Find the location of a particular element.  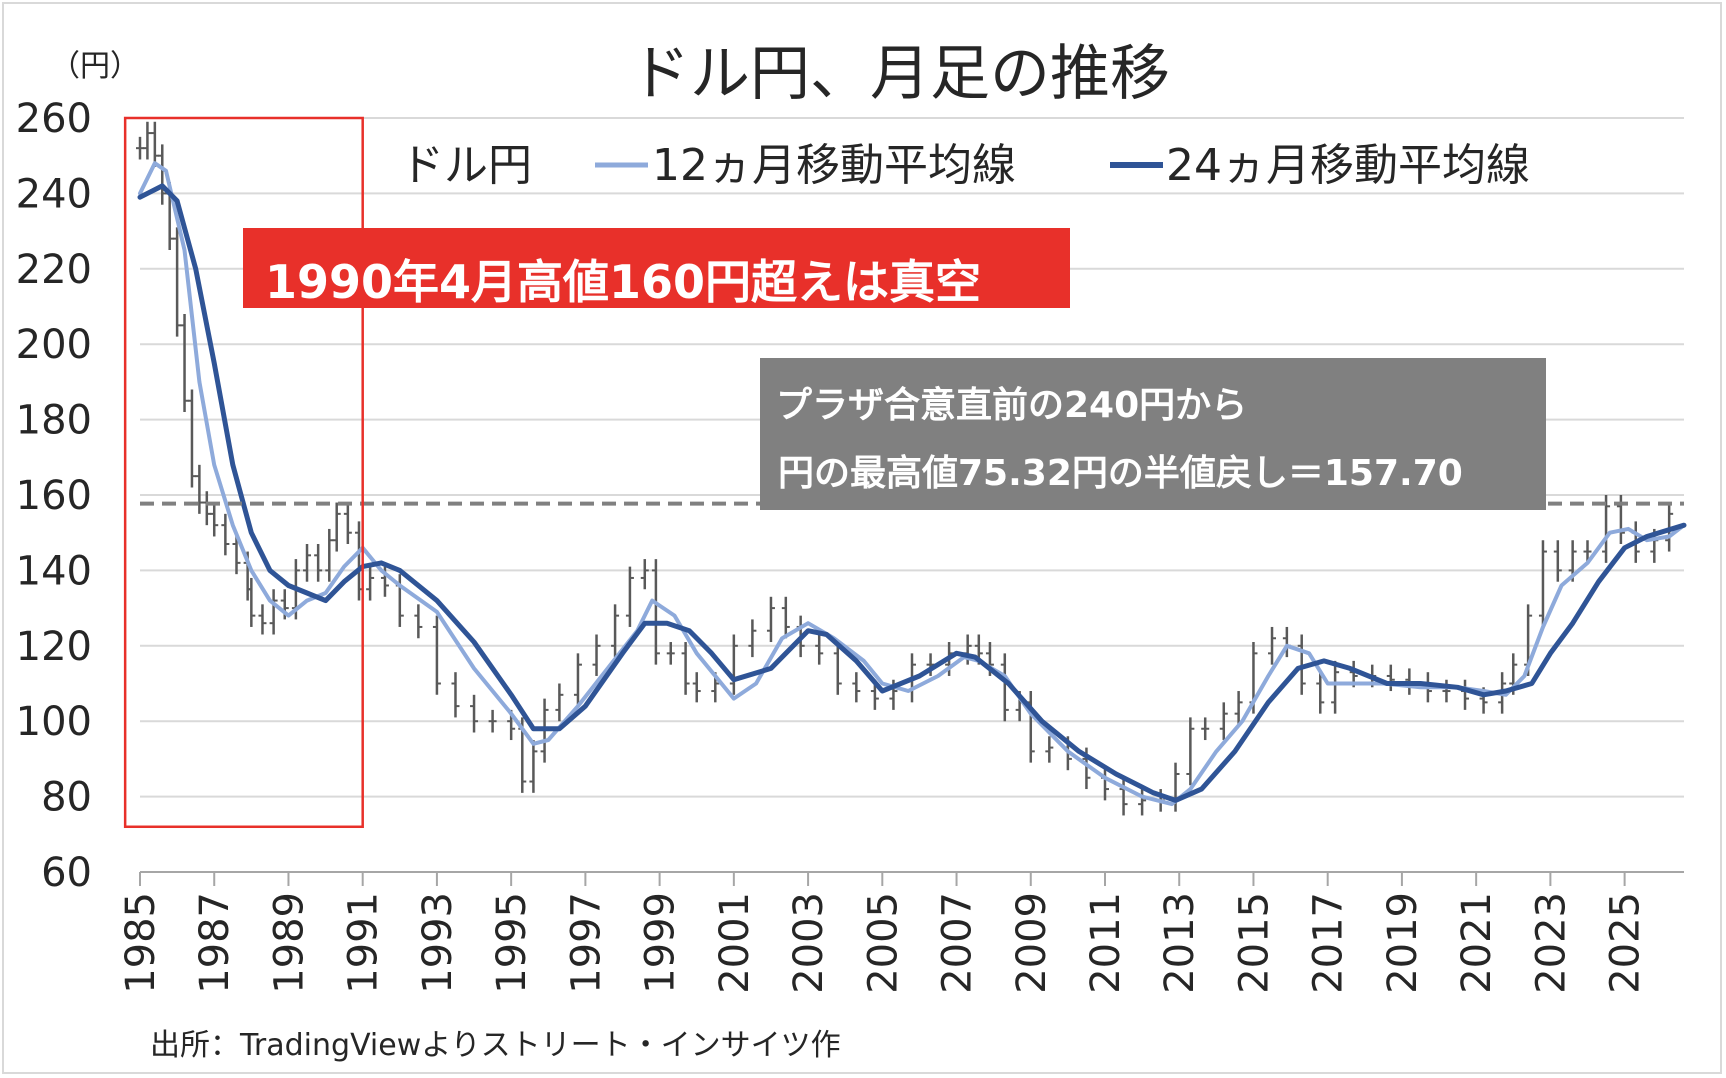

y-tick-label: 260 is located at coordinates (54, 119).